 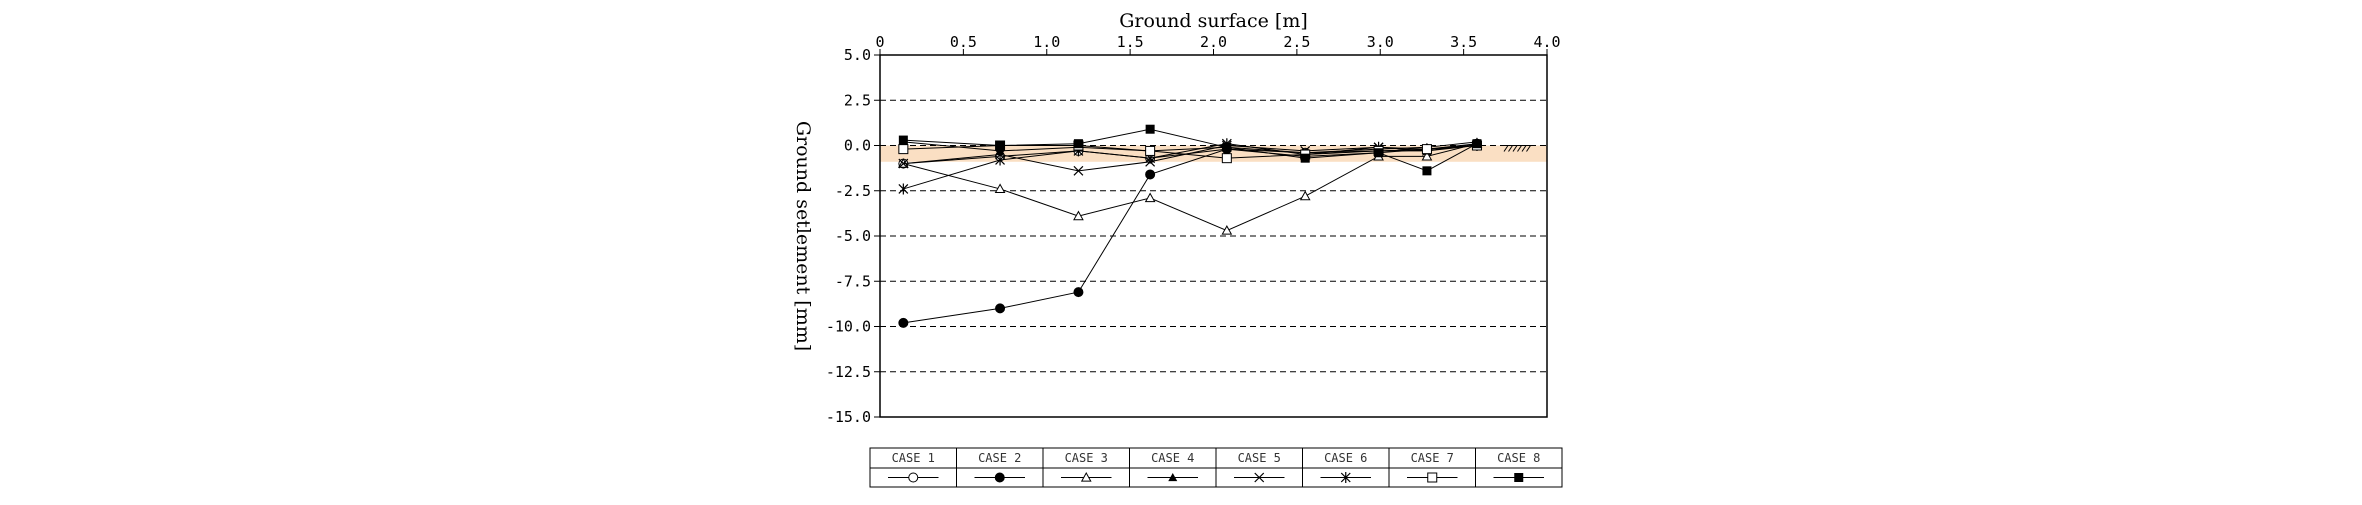 I want to click on series-line, so click(x=1190, y=233).